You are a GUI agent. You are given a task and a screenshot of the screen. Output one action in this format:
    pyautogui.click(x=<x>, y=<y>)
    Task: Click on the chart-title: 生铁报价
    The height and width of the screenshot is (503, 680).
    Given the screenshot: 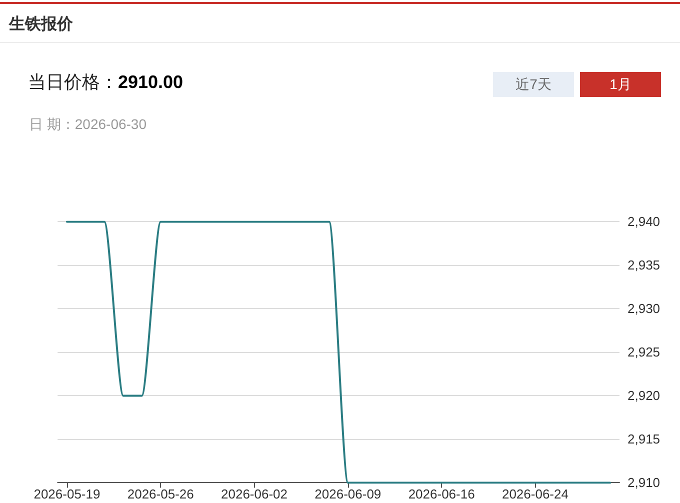 What is the action you would take?
    pyautogui.click(x=41, y=25)
    